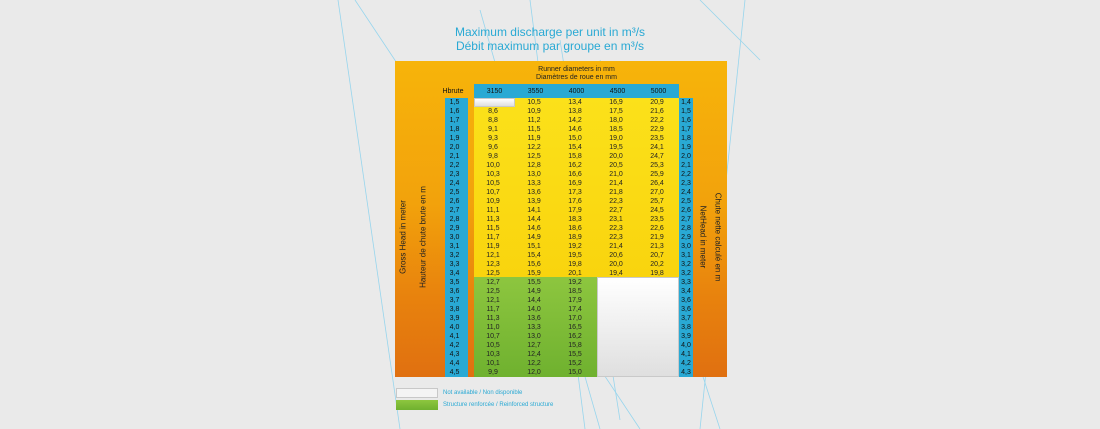 This screenshot has width=1100, height=429. What do you see at coordinates (534, 255) in the screenshot?
I see `value-cell-3550: 15,4` at bounding box center [534, 255].